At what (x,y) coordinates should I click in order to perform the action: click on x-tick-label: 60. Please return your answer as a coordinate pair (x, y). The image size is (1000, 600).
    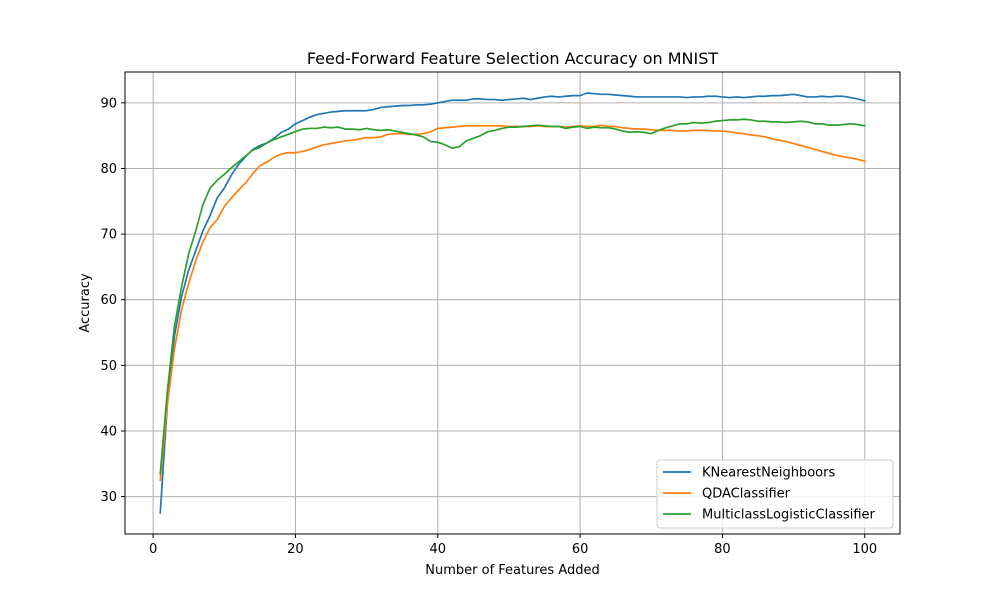
    Looking at the image, I should click on (580, 549).